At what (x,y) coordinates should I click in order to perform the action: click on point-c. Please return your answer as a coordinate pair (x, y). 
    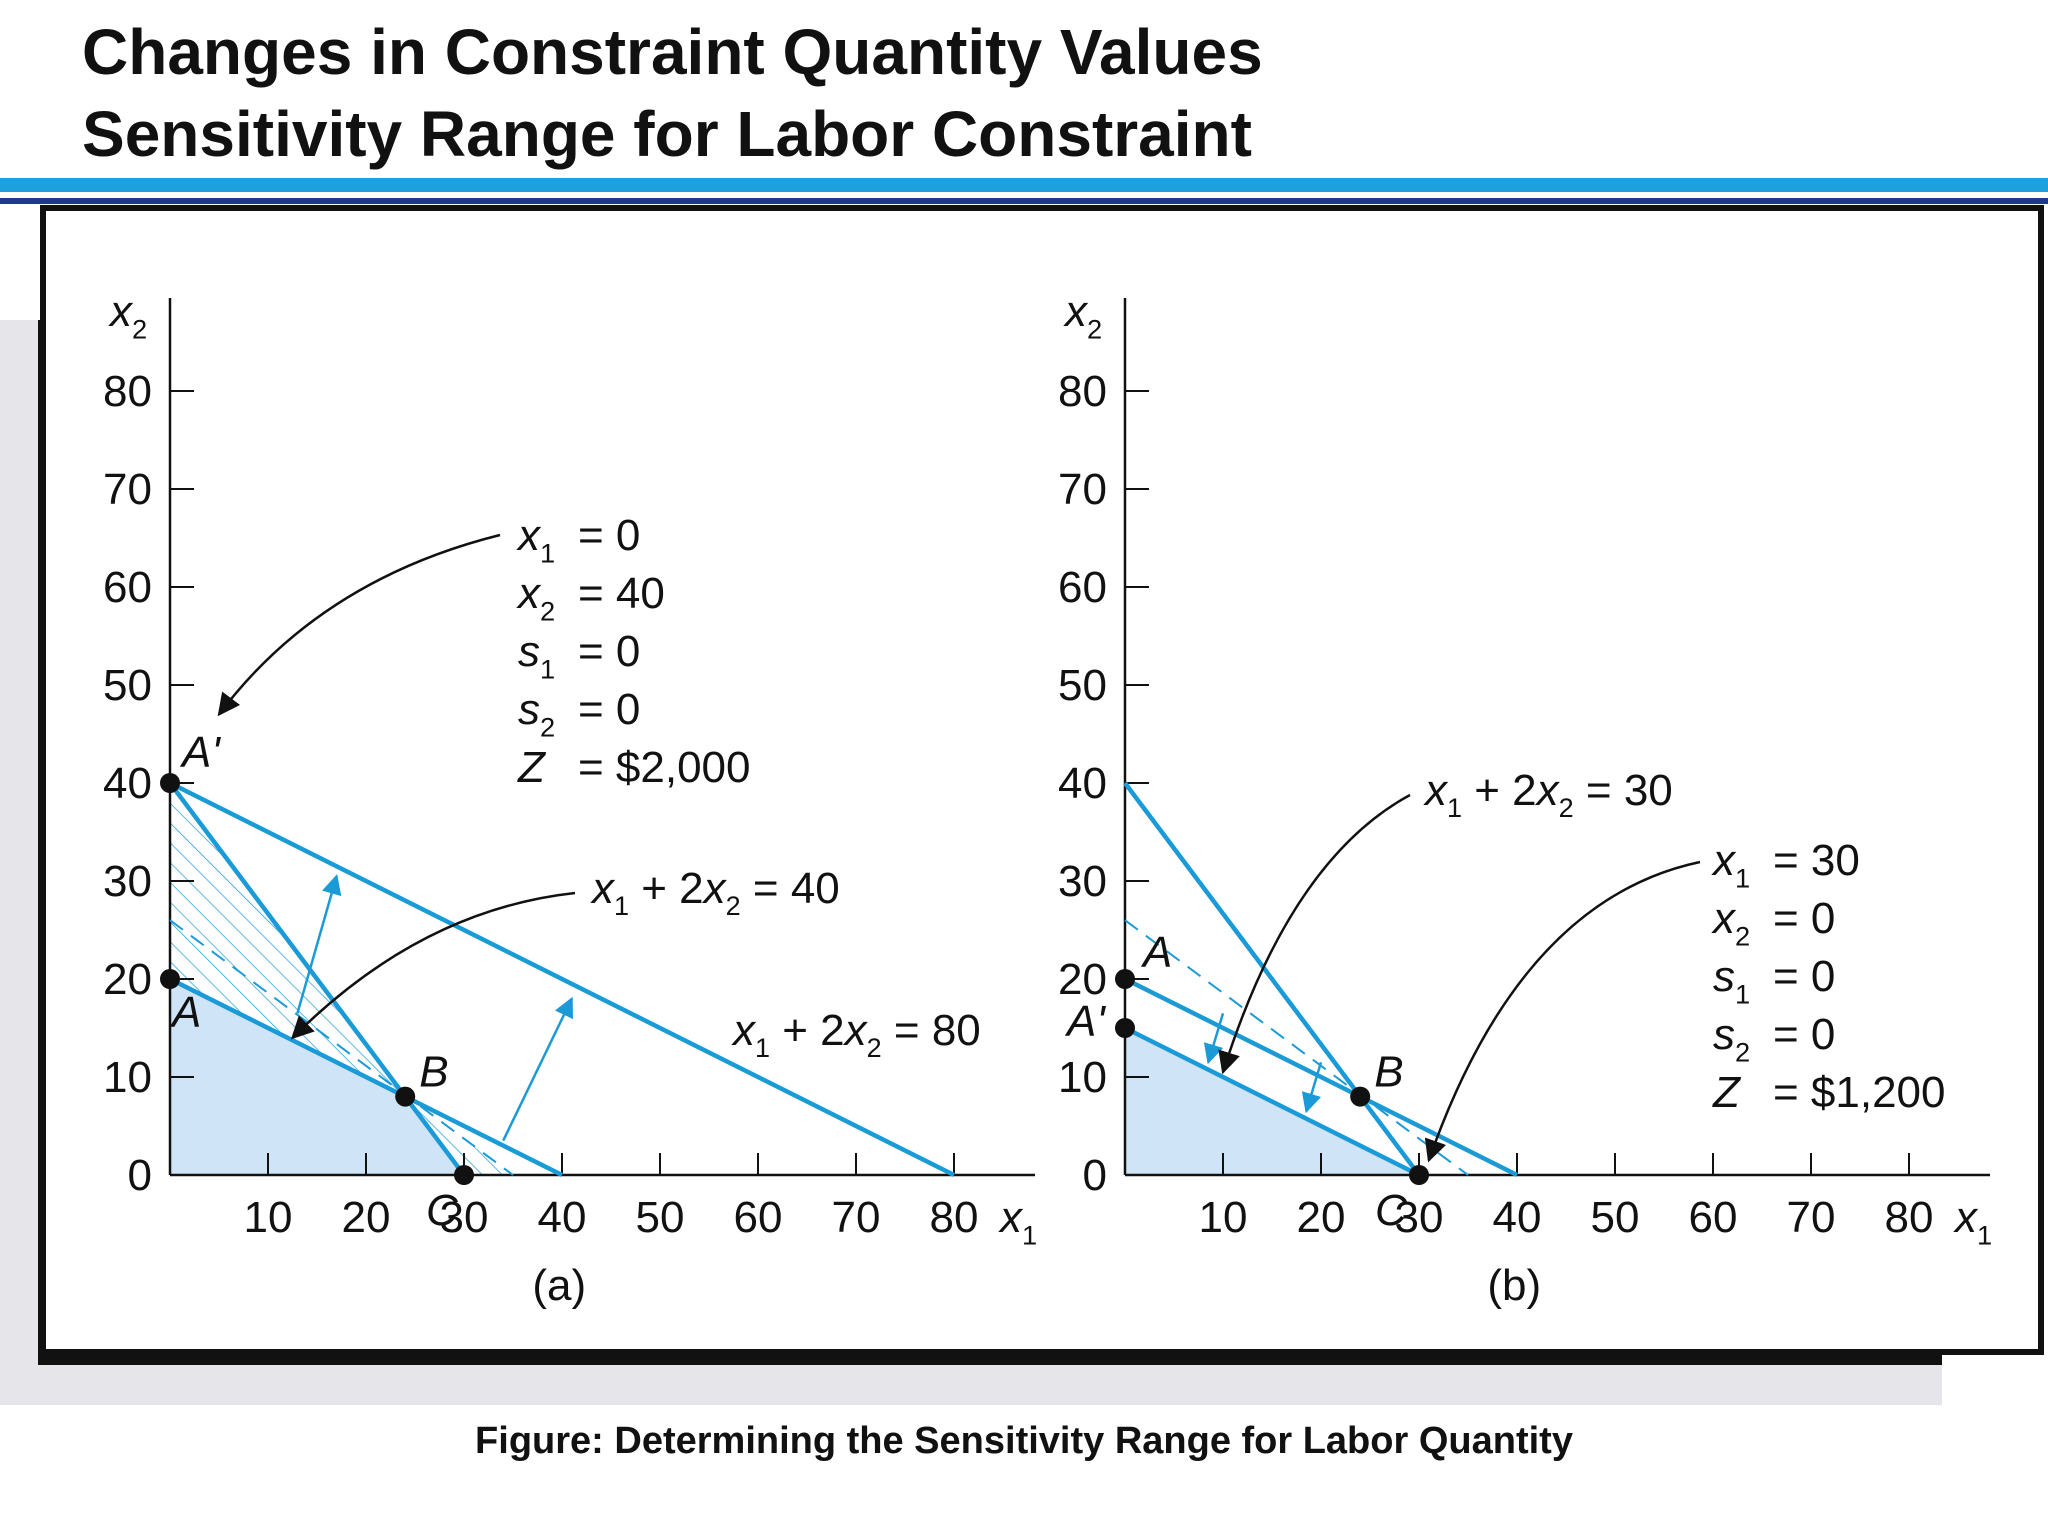
    Looking at the image, I should click on (1419, 1175).